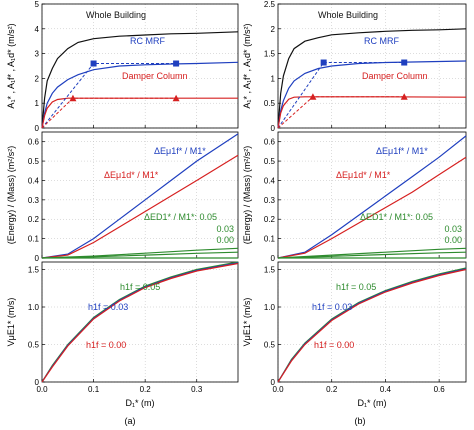  What do you see at coordinates (197, 389) in the screenshot?
I see `x-tick-label: 0.3` at bounding box center [197, 389].